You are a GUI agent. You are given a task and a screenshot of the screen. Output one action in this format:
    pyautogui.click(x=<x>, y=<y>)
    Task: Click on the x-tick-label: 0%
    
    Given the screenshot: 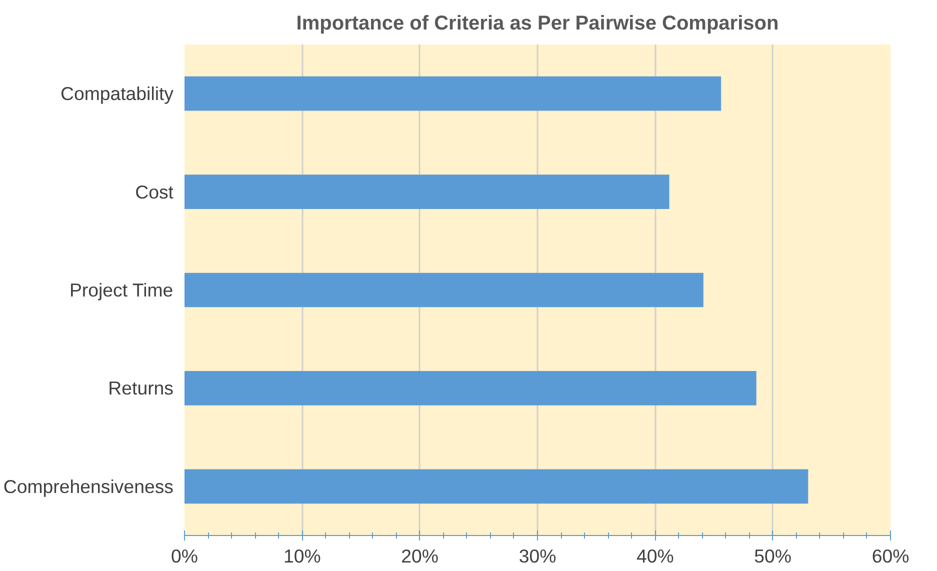 What is the action you would take?
    pyautogui.click(x=184, y=556)
    